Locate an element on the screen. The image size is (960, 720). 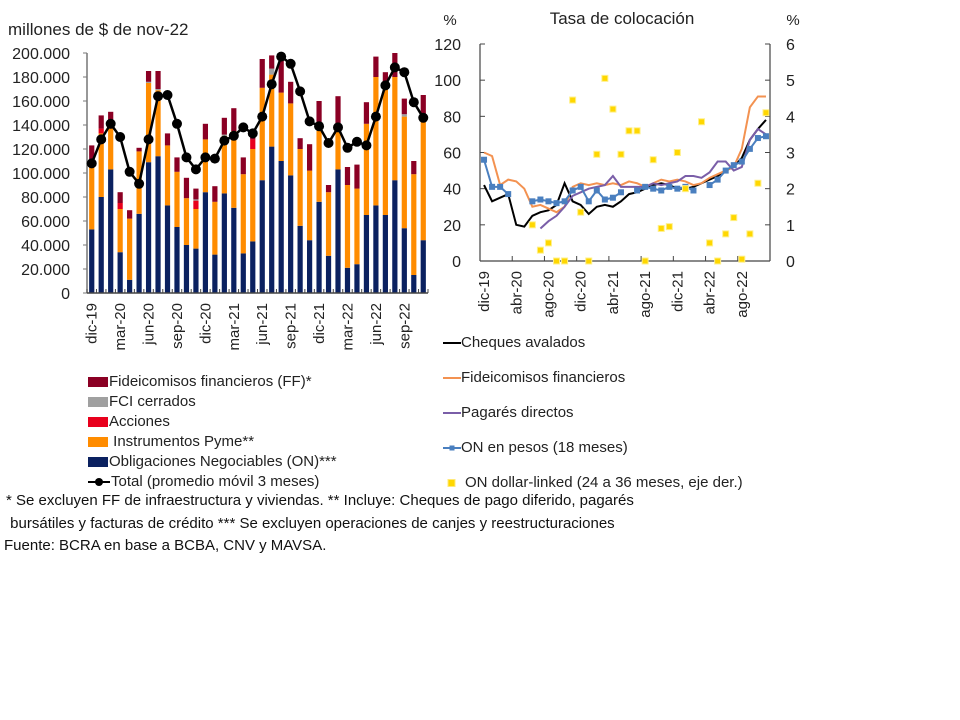
x-tick-label: mar-20 is located at coordinates (120, 327).